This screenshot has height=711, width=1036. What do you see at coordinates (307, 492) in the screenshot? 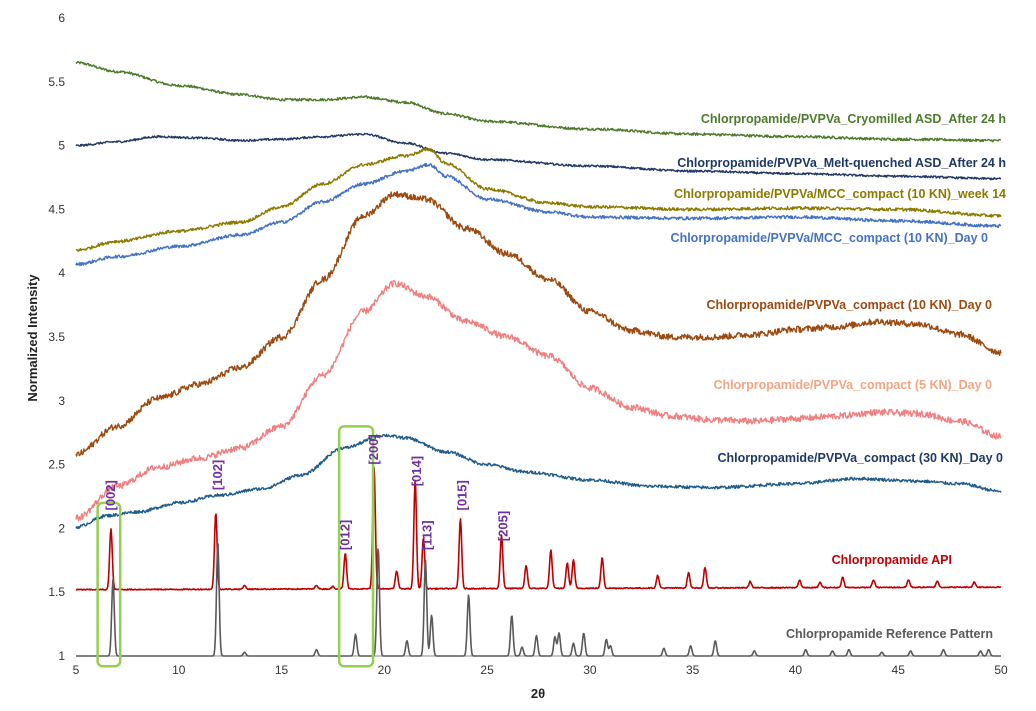
I see `peak-labels: [002] [102] [012] [200] [014] [113] [015] [205]` at bounding box center [307, 492].